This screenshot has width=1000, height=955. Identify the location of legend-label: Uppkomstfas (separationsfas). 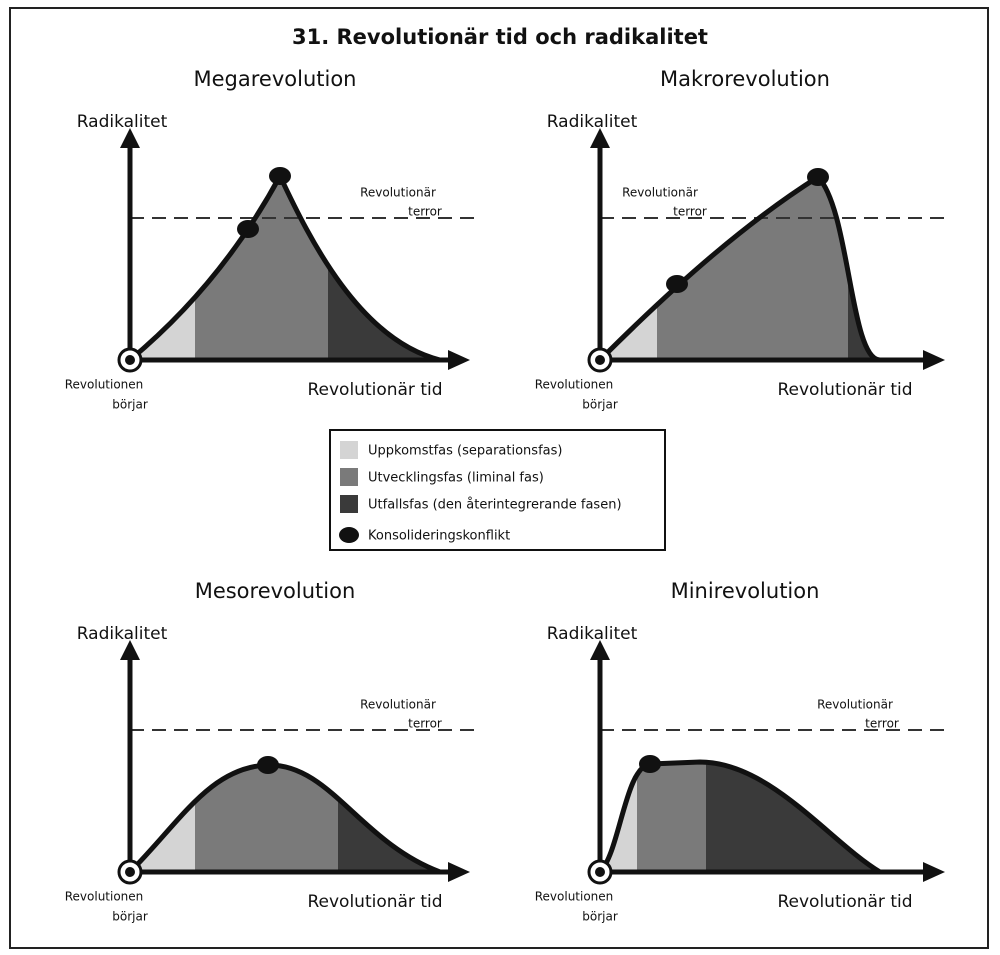
(465, 451).